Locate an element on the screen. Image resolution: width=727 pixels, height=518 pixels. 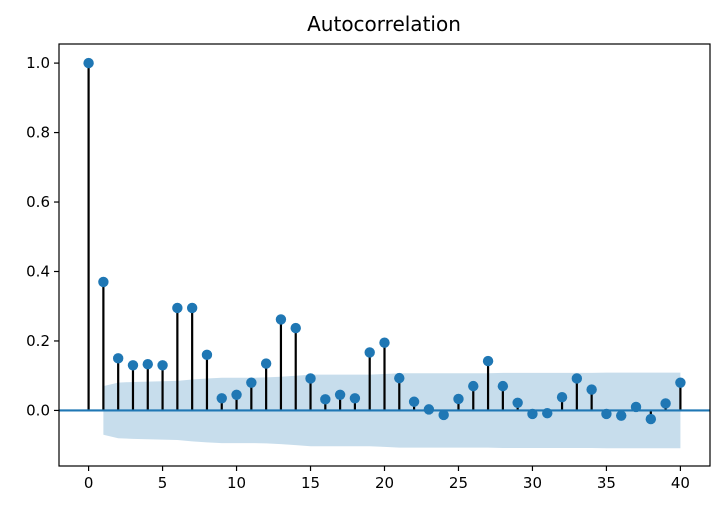
chart-title: Autocorrelation is located at coordinates (384, 24).